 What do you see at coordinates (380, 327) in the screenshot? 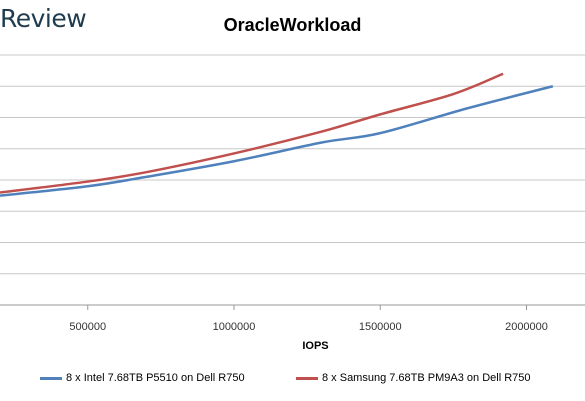
I see `x-tick-label: 1500000` at bounding box center [380, 327].